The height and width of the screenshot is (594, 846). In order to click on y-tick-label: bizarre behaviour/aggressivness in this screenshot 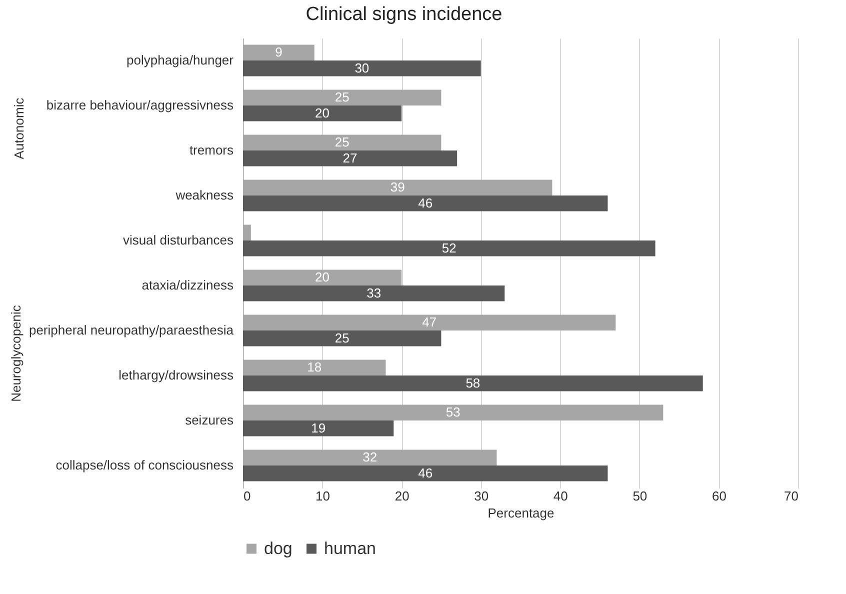, I will do `click(140, 105)`.